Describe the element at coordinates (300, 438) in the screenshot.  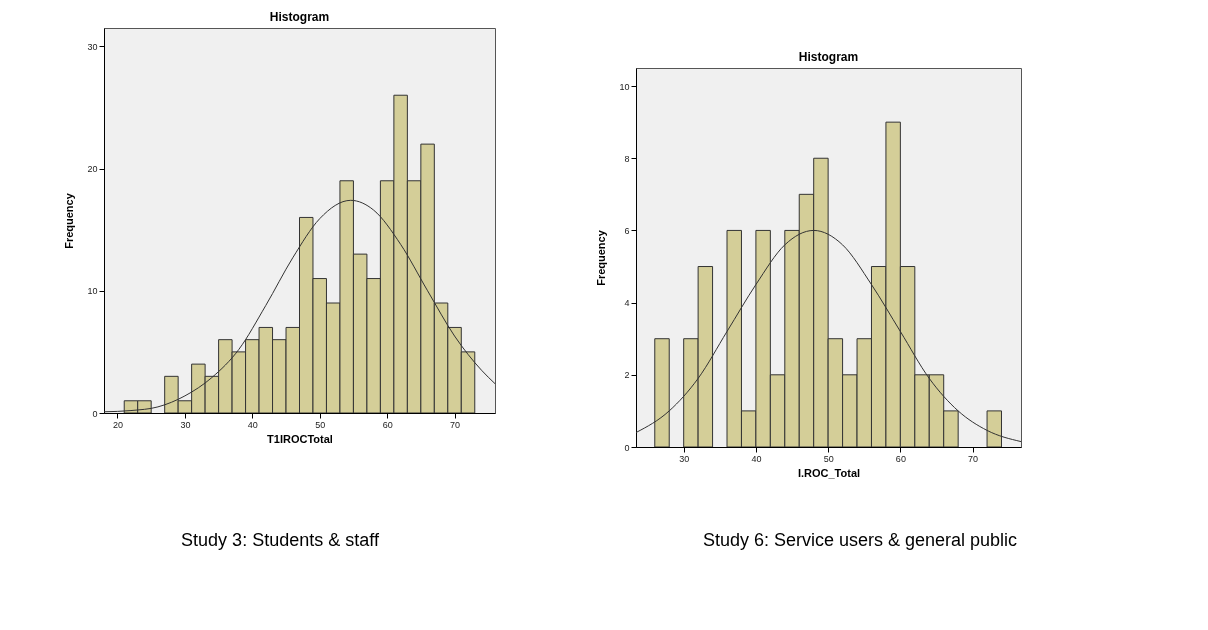
I see `x-axis-title: T1IROCTotal` at that location.